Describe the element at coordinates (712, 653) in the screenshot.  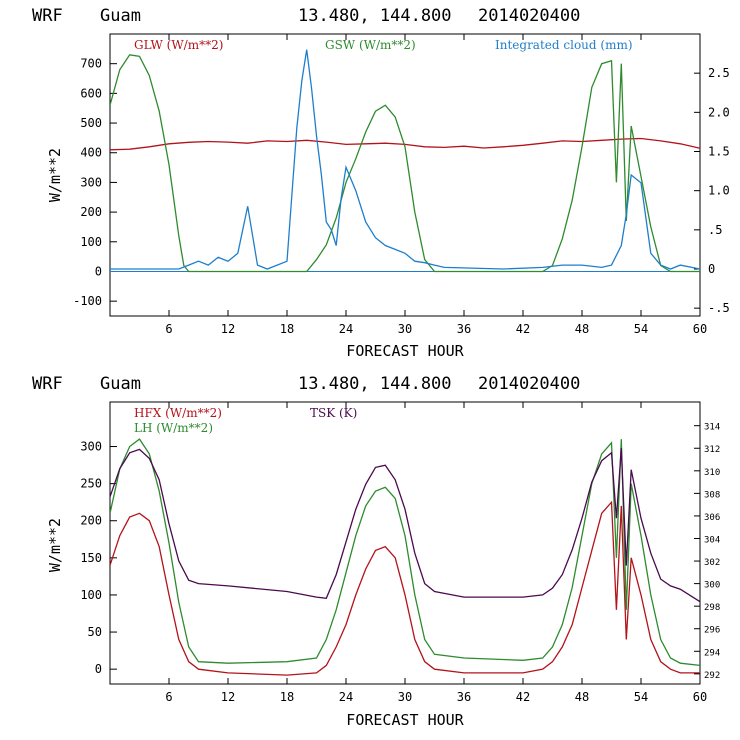
I see `panel2-y2-tick-label: 294` at that location.